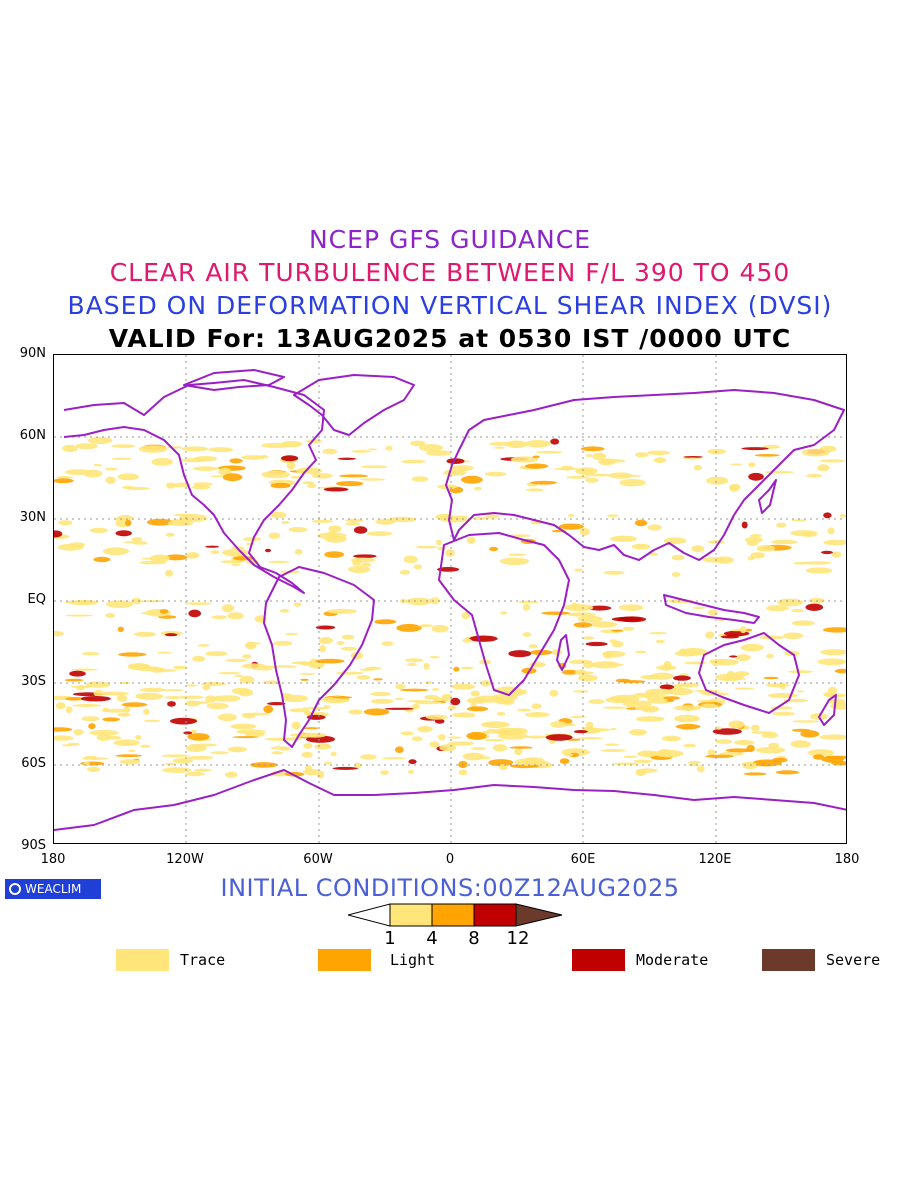  I want to click on coast-madagascar, so click(563, 652).